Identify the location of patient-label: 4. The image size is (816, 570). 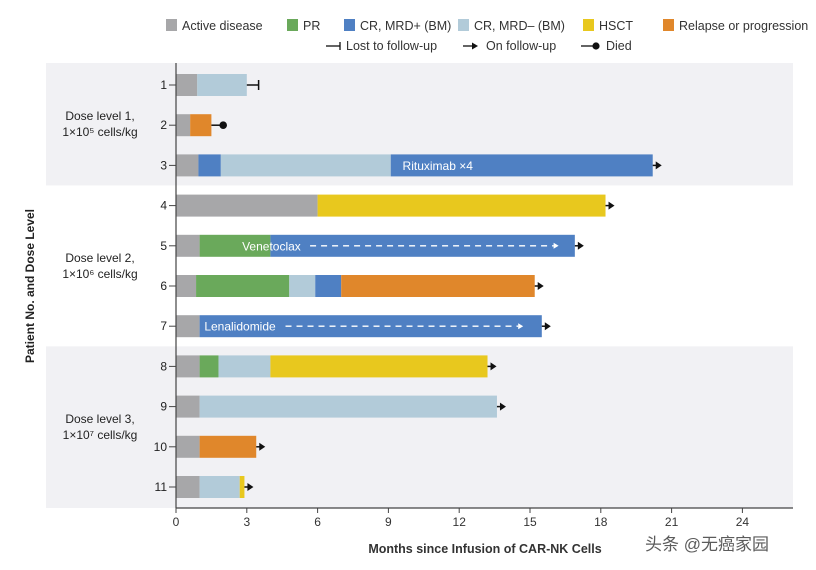
(163, 206).